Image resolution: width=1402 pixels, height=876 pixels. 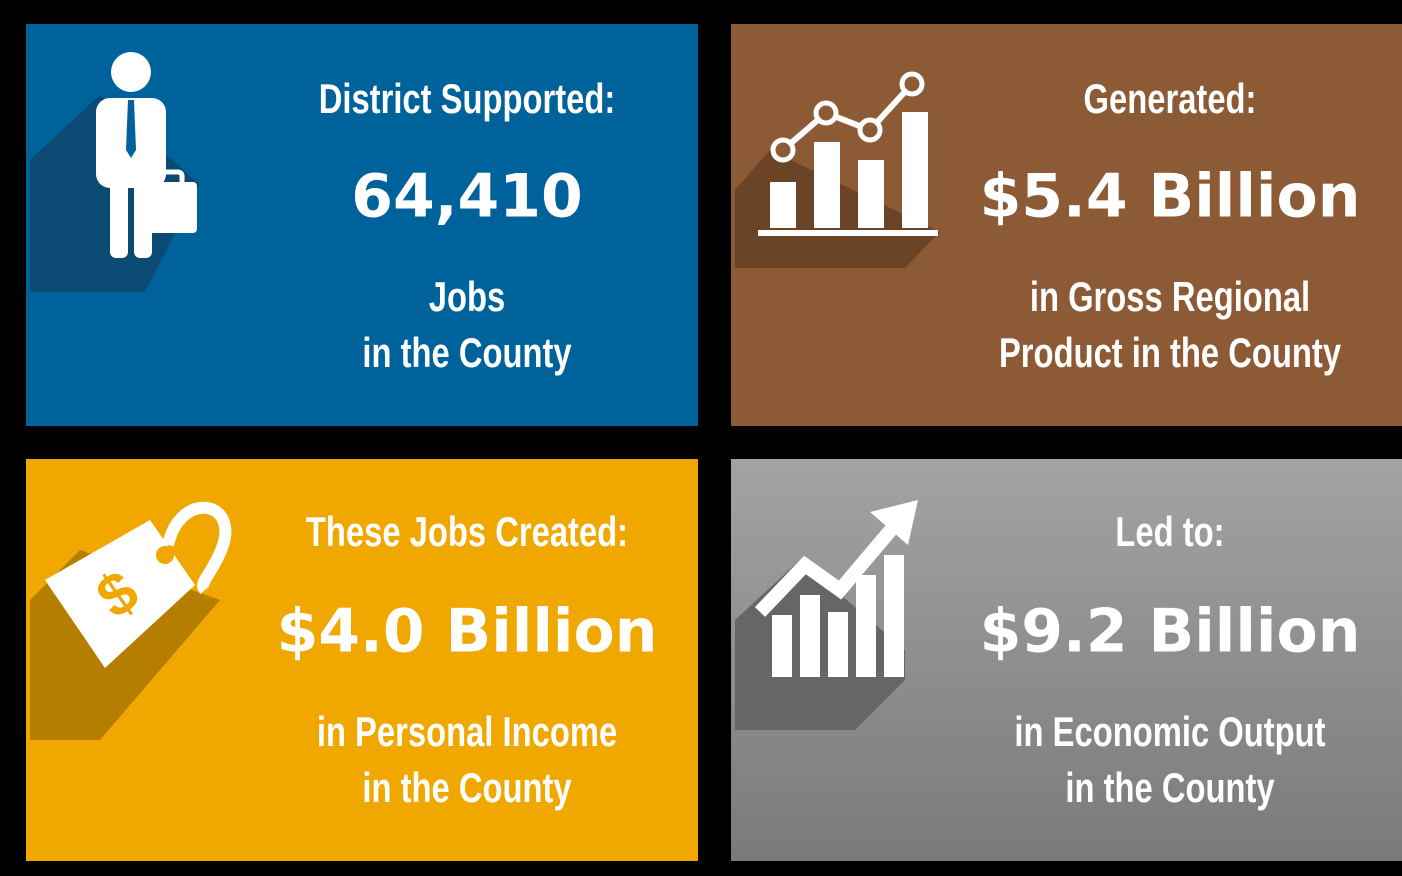 What do you see at coordinates (1170, 731) in the screenshot?
I see `caption-line: in Economic Output` at bounding box center [1170, 731].